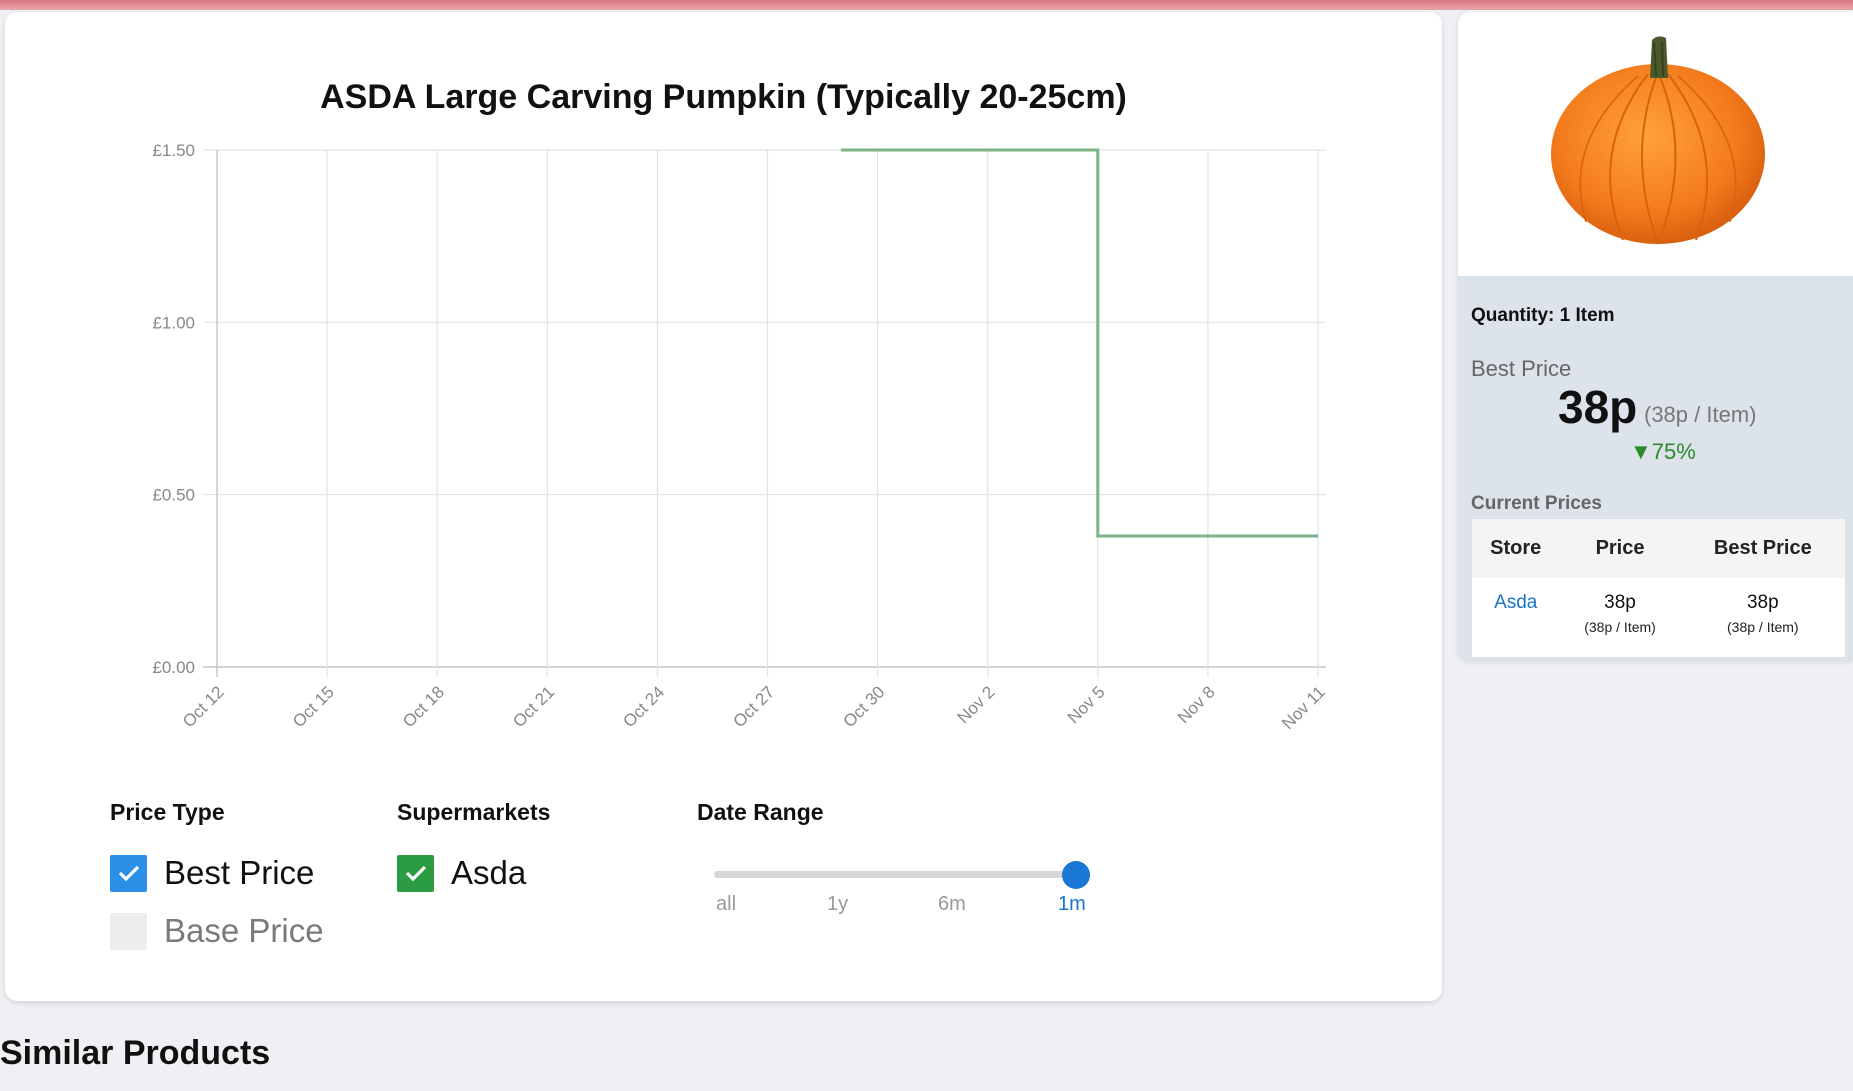 This screenshot has width=1853, height=1091. What do you see at coordinates (1516, 548) in the screenshot?
I see `table-header-store: Store` at bounding box center [1516, 548].